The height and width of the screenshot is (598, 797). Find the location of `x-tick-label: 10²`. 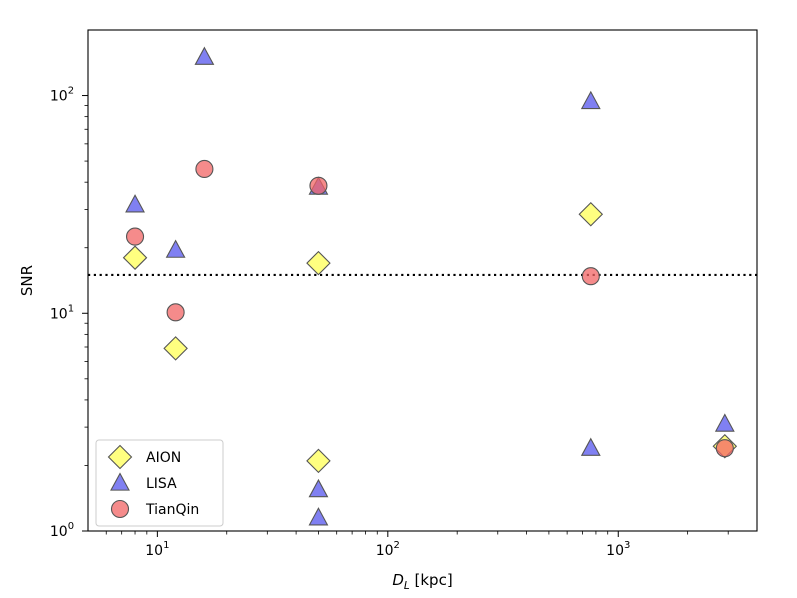

x-tick-label: 10² is located at coordinates (388, 549).